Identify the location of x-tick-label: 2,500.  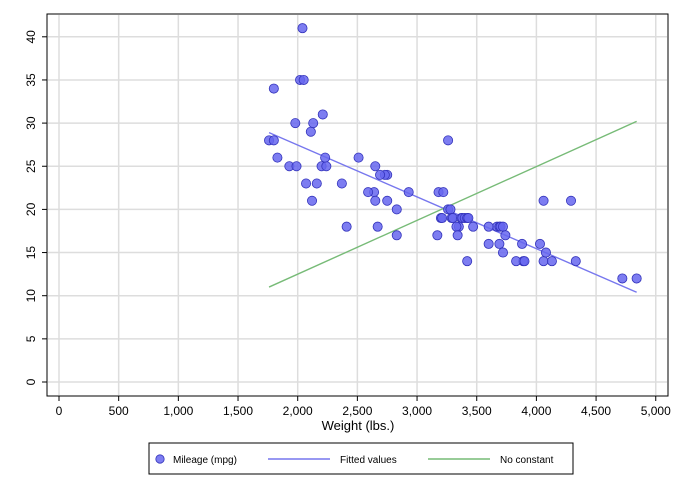
(357, 411).